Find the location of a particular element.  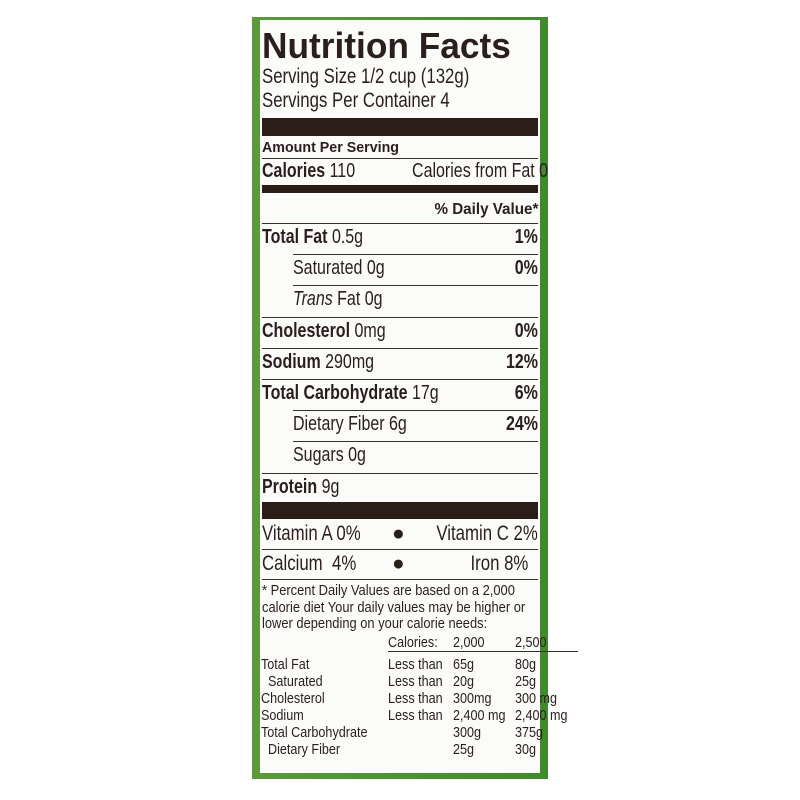

table-cell: 300g is located at coordinates (466, 732).